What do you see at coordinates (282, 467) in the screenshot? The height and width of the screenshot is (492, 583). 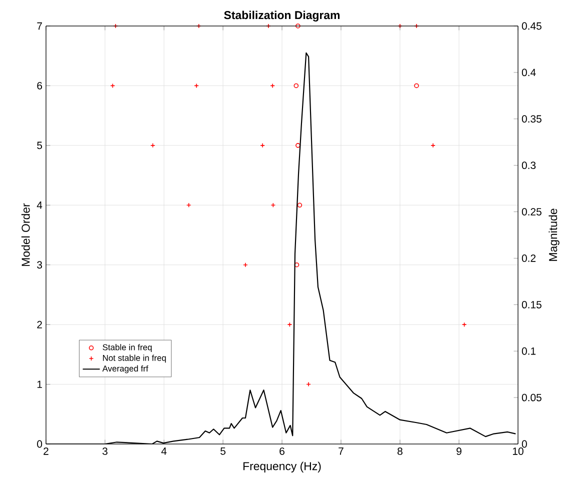 I see `x-axis-title: Frequency (Hz)` at bounding box center [282, 467].